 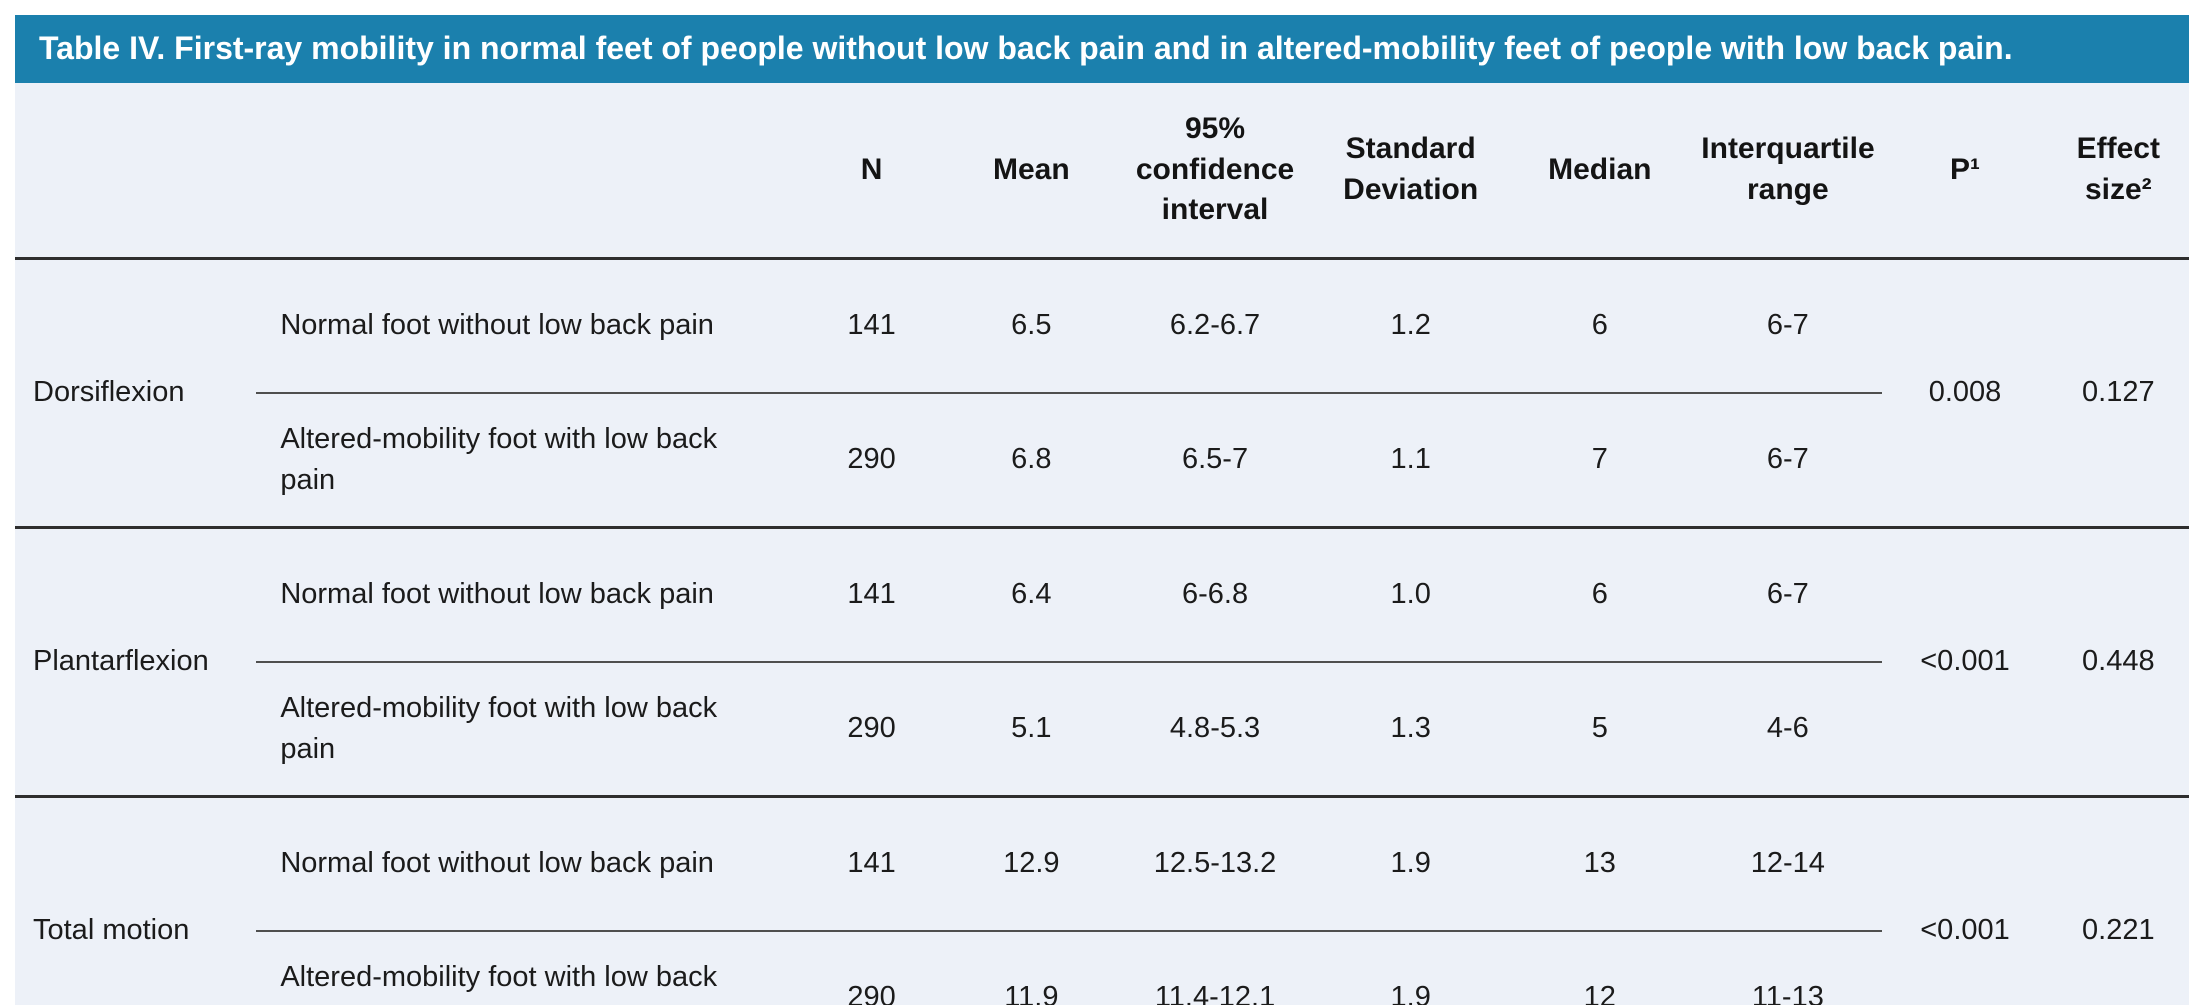 What do you see at coordinates (525, 170) in the screenshot?
I see `header-spacer-sub` at bounding box center [525, 170].